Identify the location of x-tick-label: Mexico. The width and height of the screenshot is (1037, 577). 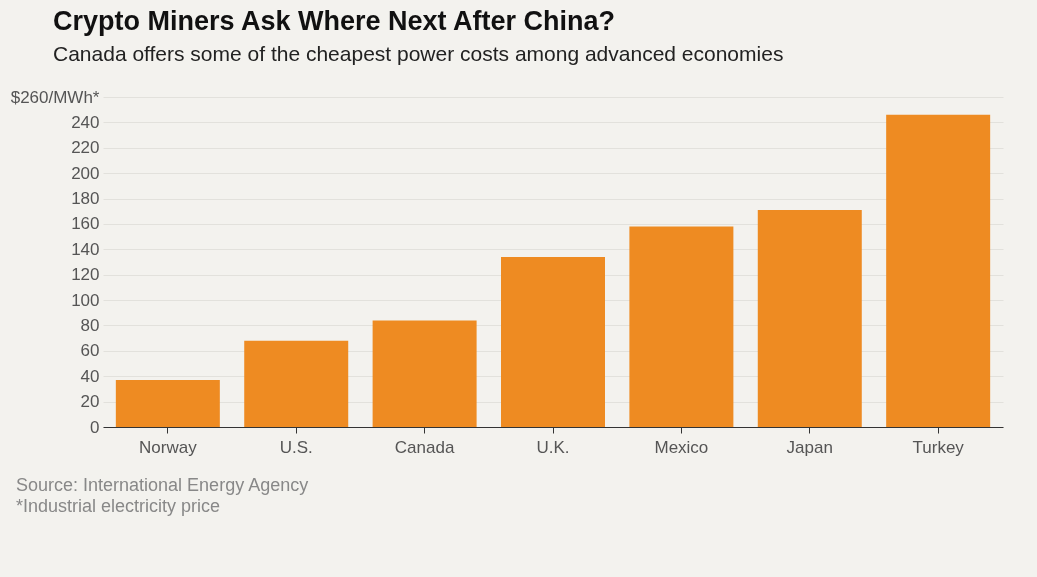
(681, 447).